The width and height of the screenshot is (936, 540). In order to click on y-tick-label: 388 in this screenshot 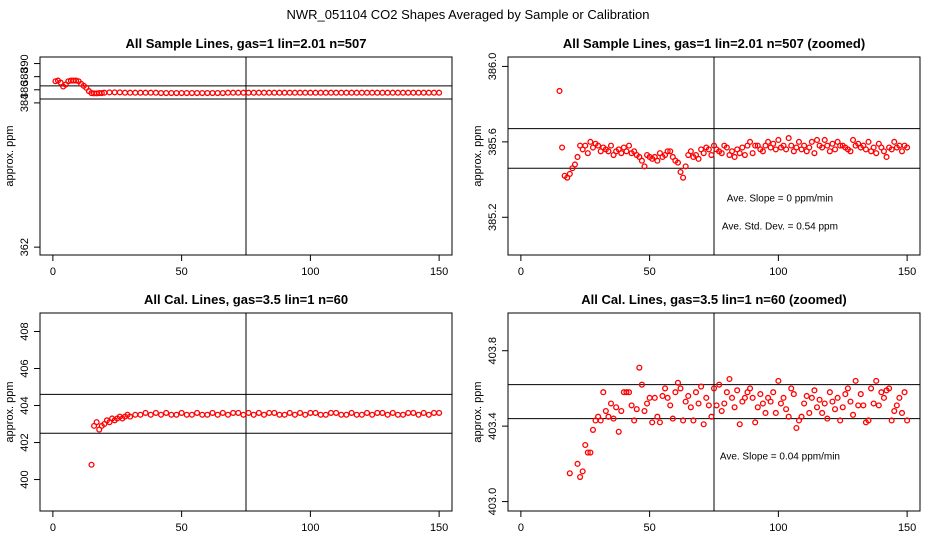, I will do `click(25, 76)`.